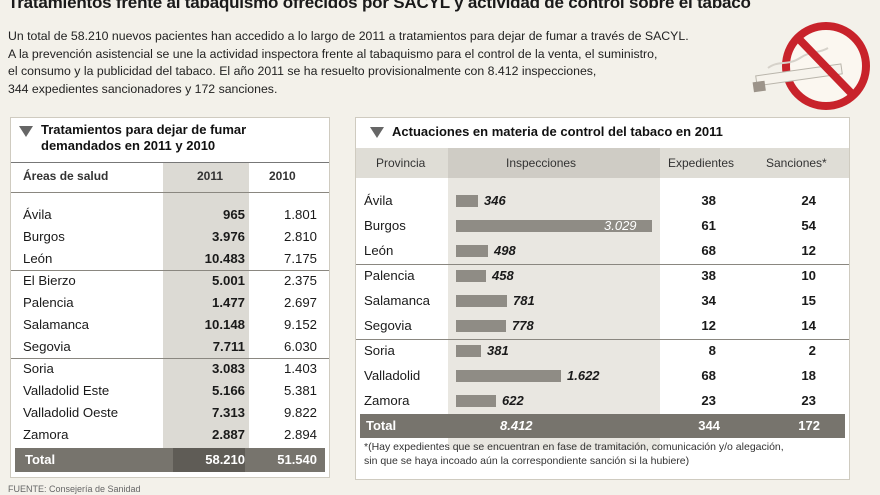 Image resolution: width=880 pixels, height=495 pixels. What do you see at coordinates (602, 251) in the screenshot?
I see `table-row: León 498 68 12` at bounding box center [602, 251].